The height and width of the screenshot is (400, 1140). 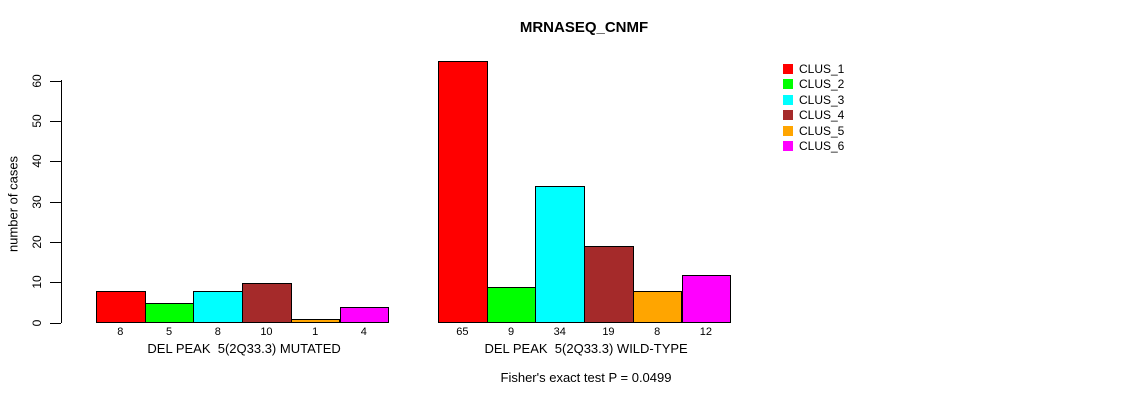 I want to click on y-tick-label: 50, so click(x=37, y=121).